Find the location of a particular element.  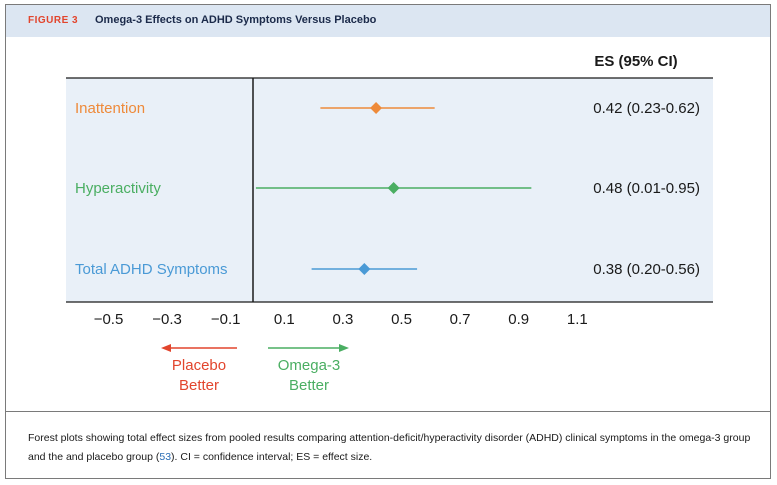

effect-marker-total-adhd-symptoms is located at coordinates (364, 269).